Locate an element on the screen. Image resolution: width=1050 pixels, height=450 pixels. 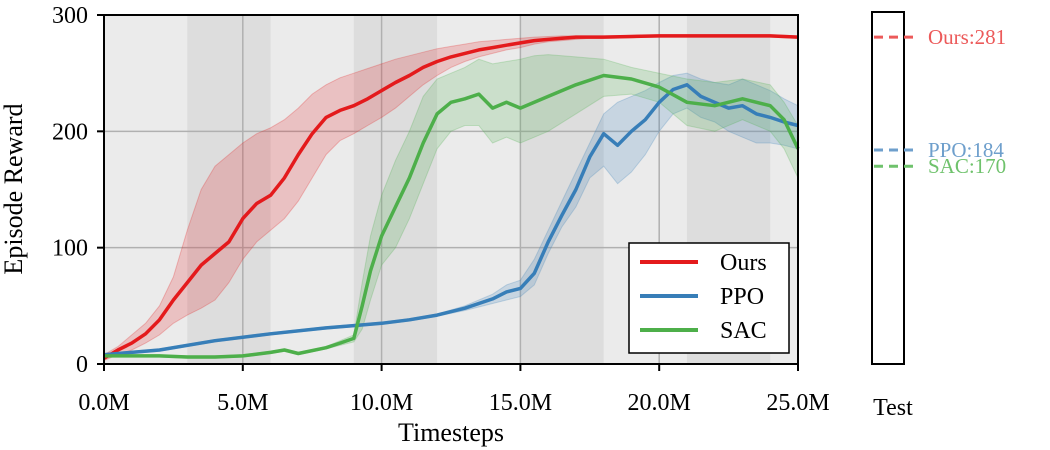
legend: Ours PPO SAC is located at coordinates (709, 298).